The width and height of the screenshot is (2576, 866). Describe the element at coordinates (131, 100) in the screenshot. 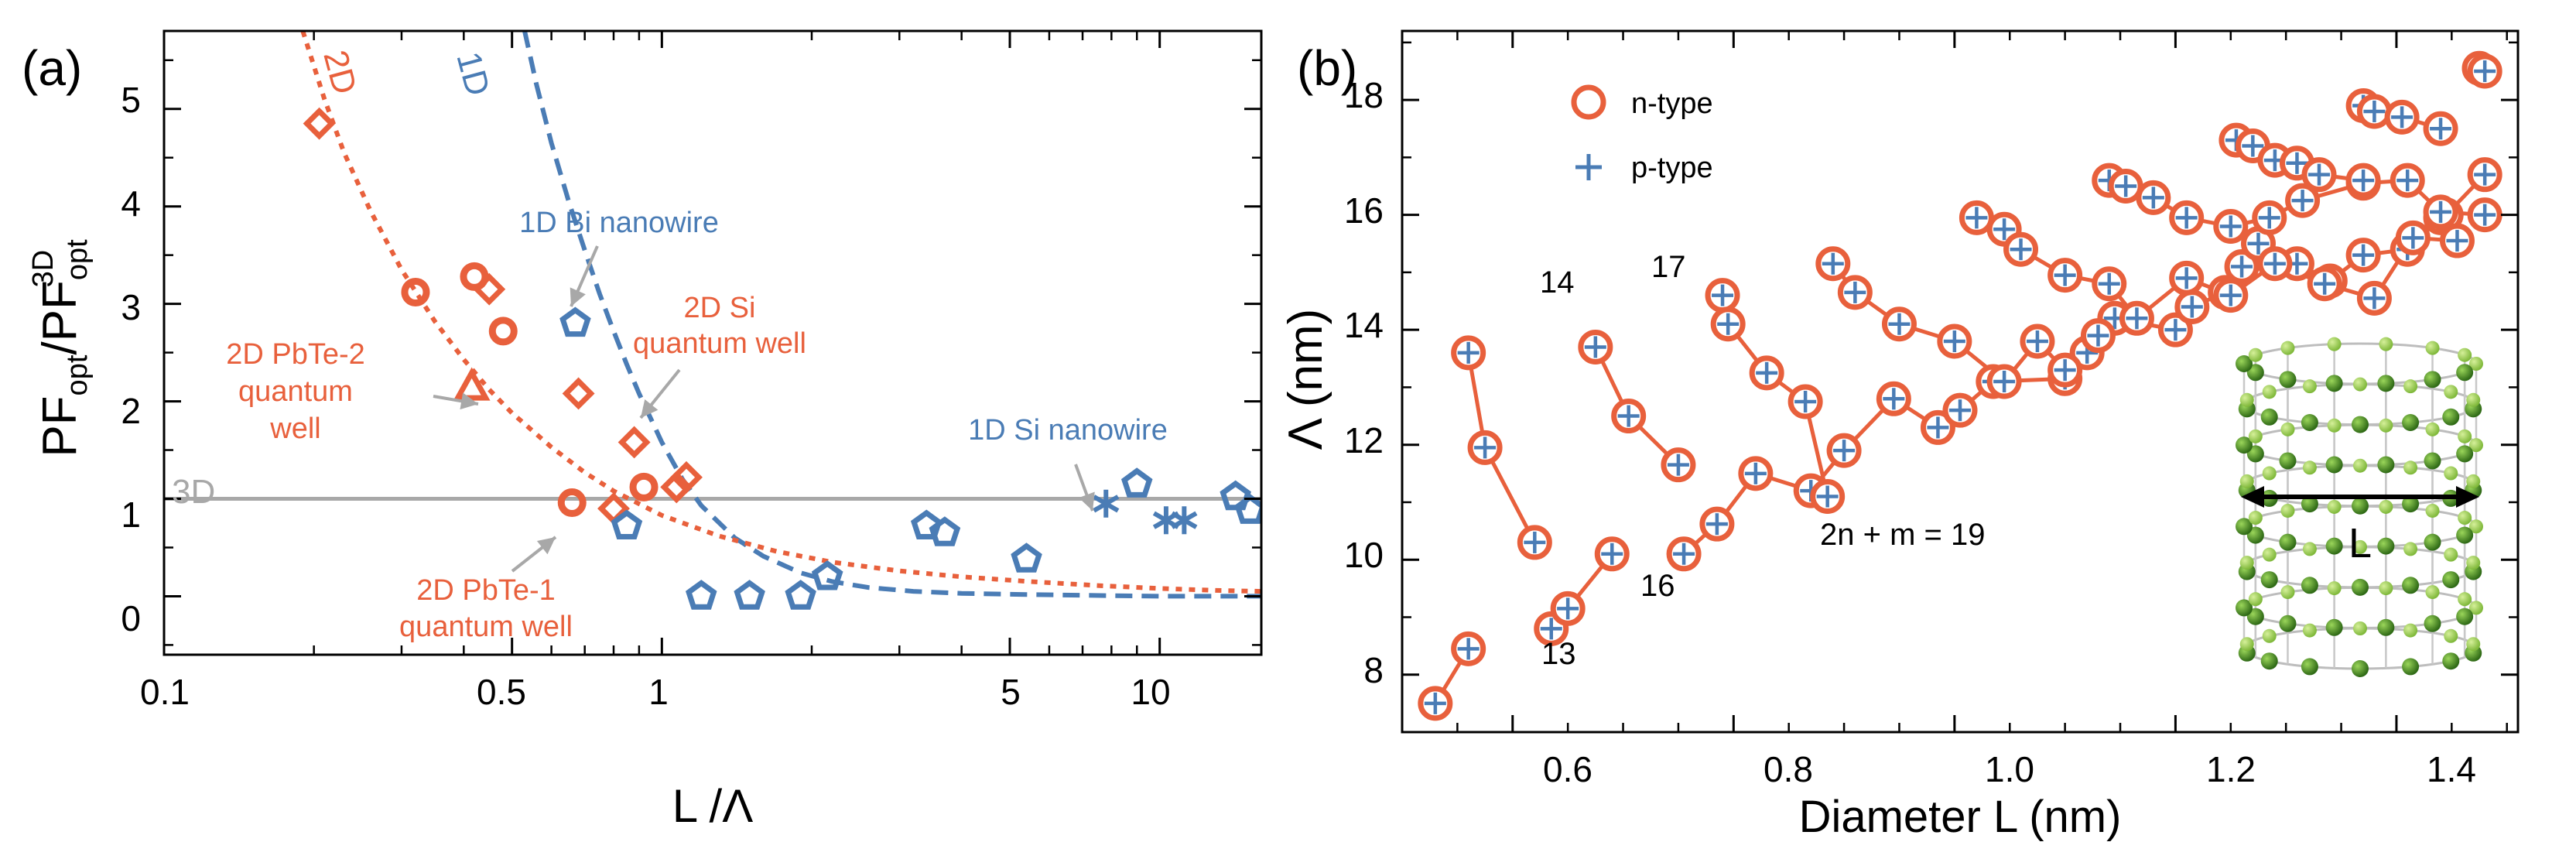

I see `y-tick-label-5: 5` at that location.